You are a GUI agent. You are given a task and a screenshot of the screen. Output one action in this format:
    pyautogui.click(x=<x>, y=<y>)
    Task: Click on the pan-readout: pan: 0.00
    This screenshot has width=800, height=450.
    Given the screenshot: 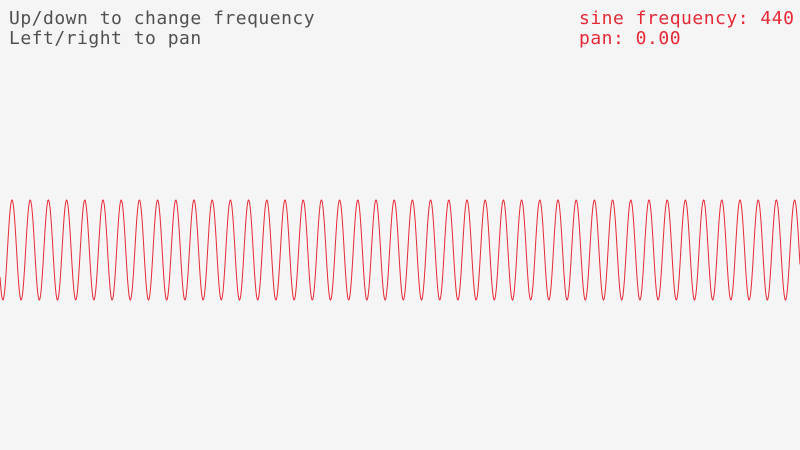 What is the action you would take?
    pyautogui.click(x=630, y=38)
    